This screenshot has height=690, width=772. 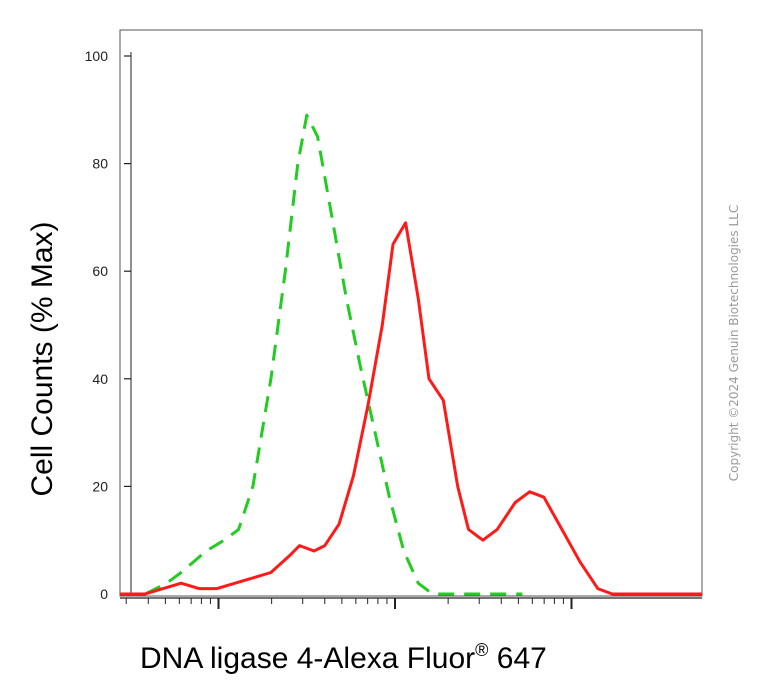 What do you see at coordinates (517, 658) in the screenshot?
I see `x-axis-title-suffix: 647` at bounding box center [517, 658].